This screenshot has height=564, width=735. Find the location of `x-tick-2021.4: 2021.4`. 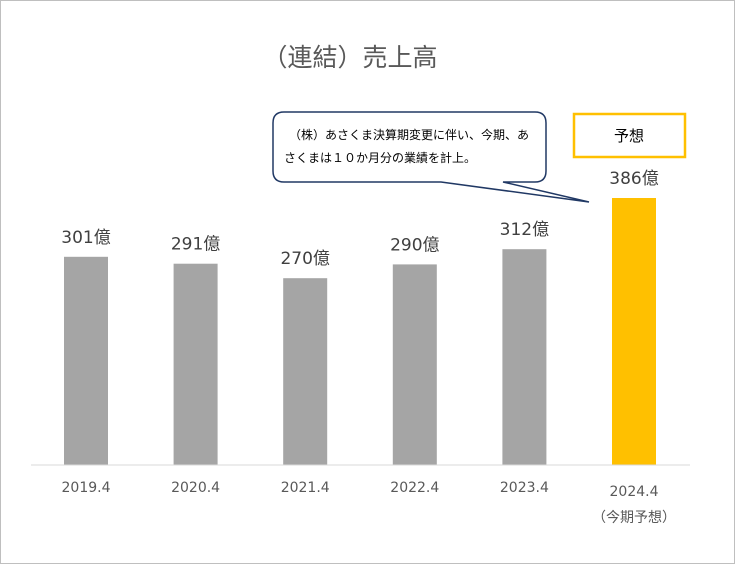

x-tick-2021.4: 2021.4 is located at coordinates (305, 488).